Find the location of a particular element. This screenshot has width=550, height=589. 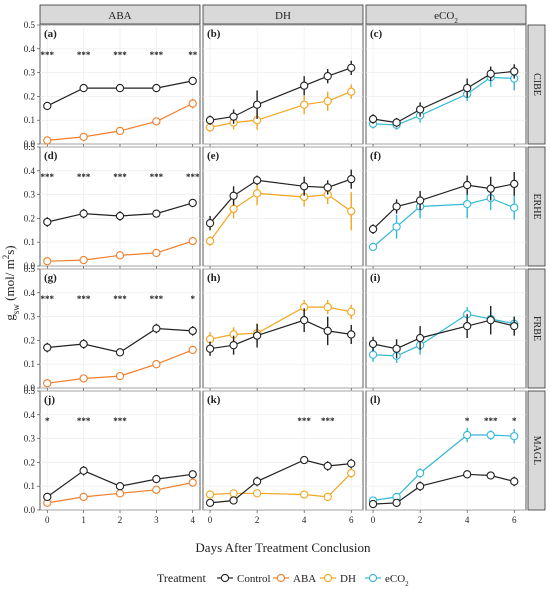

legend-item-aba: ABA is located at coordinates (294, 579).